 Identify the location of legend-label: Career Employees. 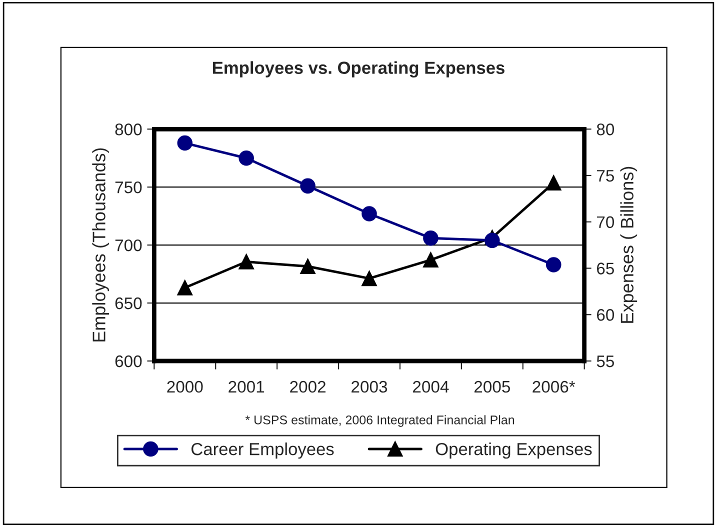
(262, 450).